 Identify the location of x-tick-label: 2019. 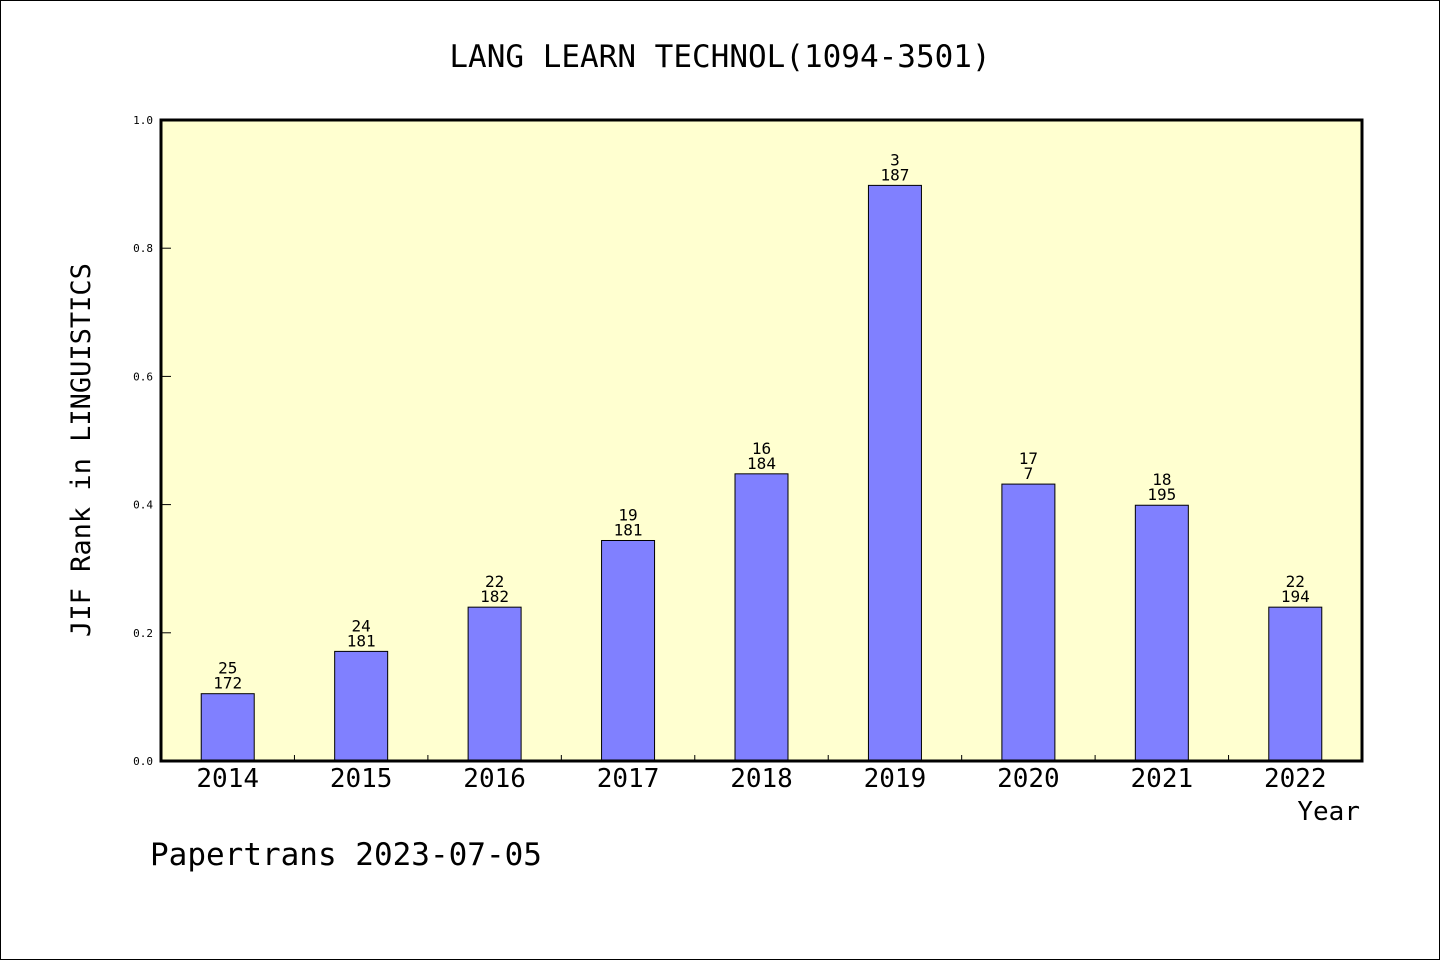
(895, 779).